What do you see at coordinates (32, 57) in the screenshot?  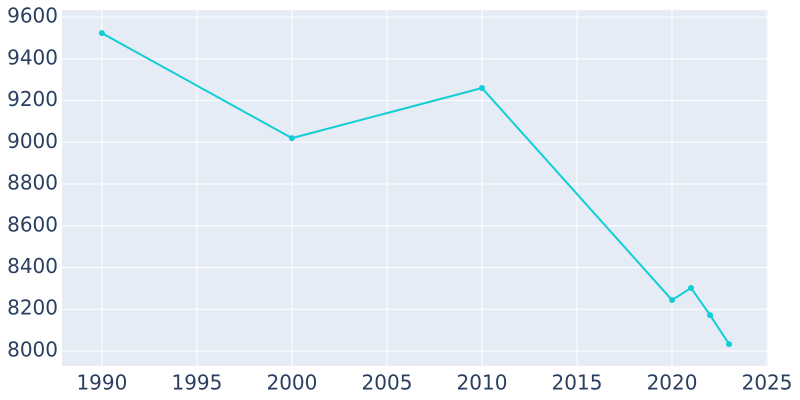 I see `y-tick-label: 9400` at bounding box center [32, 57].